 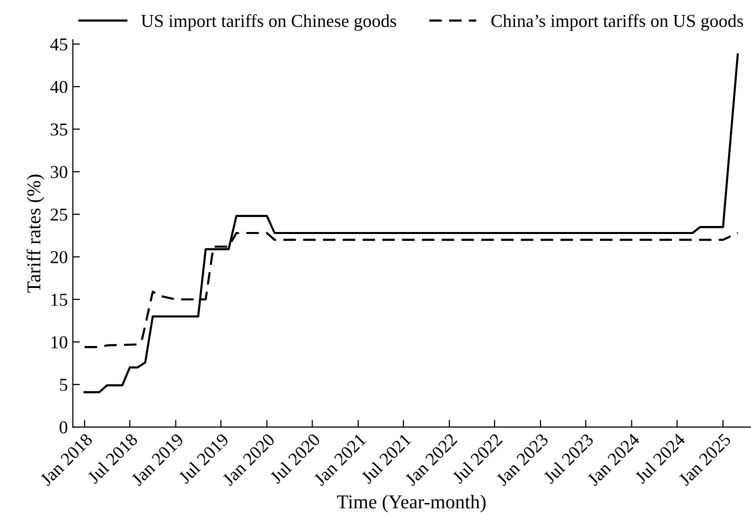 What do you see at coordinates (617, 22) in the screenshot?
I see `legend-label: China’s import tariffs on US goods` at bounding box center [617, 22].